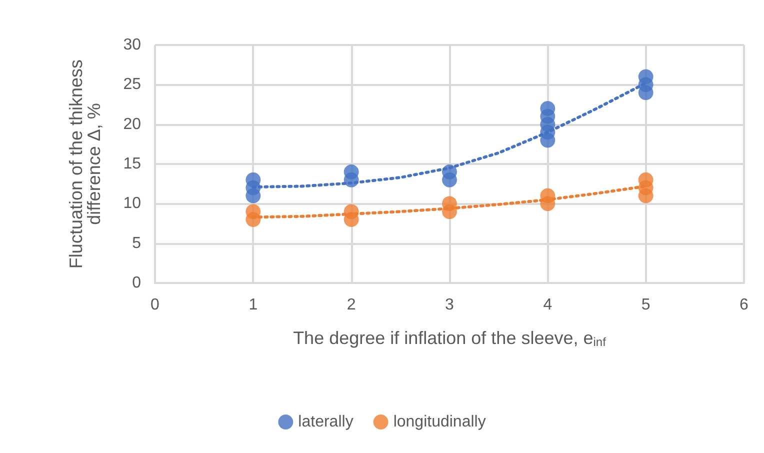 This screenshot has height=453, width=764. Describe the element at coordinates (132, 124) in the screenshot. I see `y-tick-label: 20` at that location.